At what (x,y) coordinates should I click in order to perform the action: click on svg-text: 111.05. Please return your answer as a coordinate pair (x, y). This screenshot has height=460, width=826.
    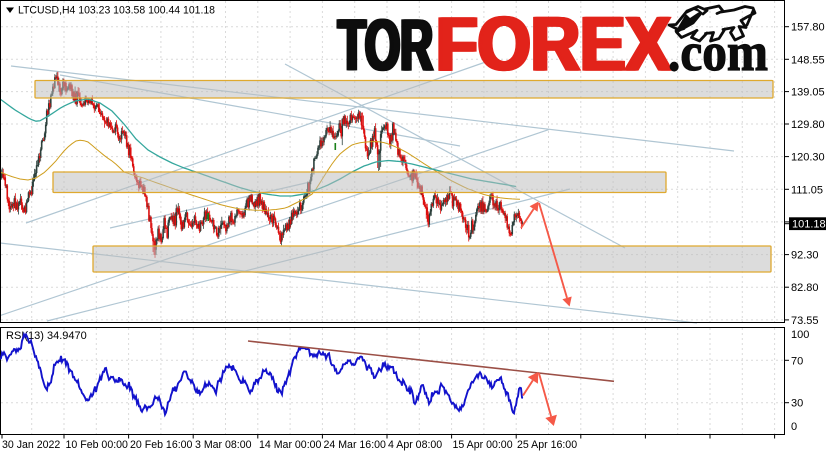
    Looking at the image, I should click on (807, 190).